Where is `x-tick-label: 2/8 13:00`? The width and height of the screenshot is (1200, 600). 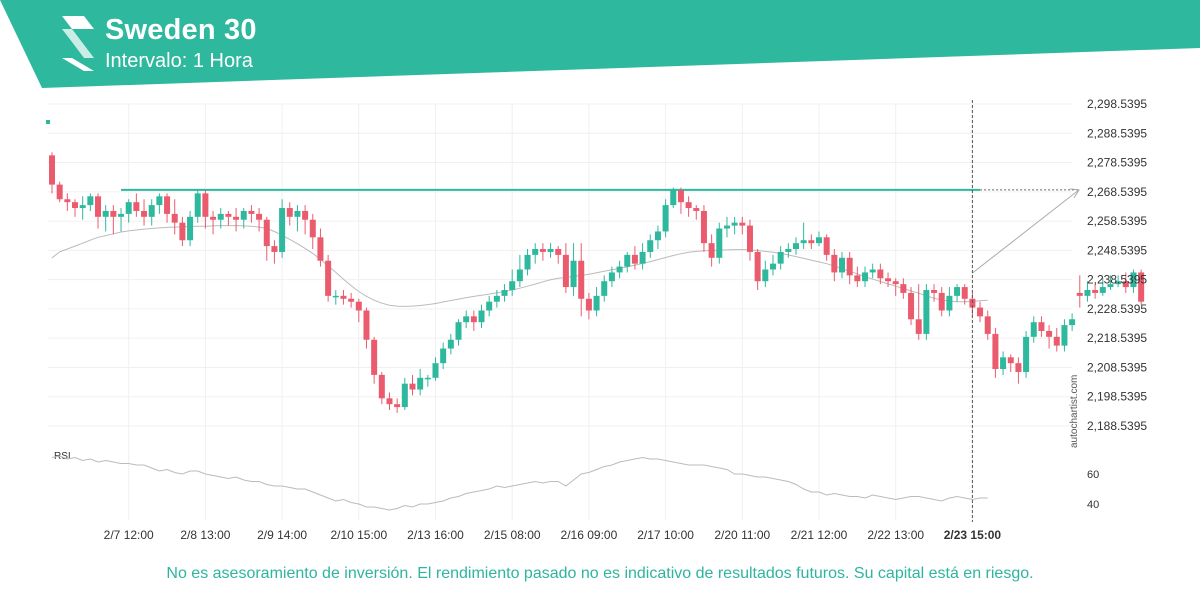 x-tick-label: 2/8 13:00 is located at coordinates (205, 535).